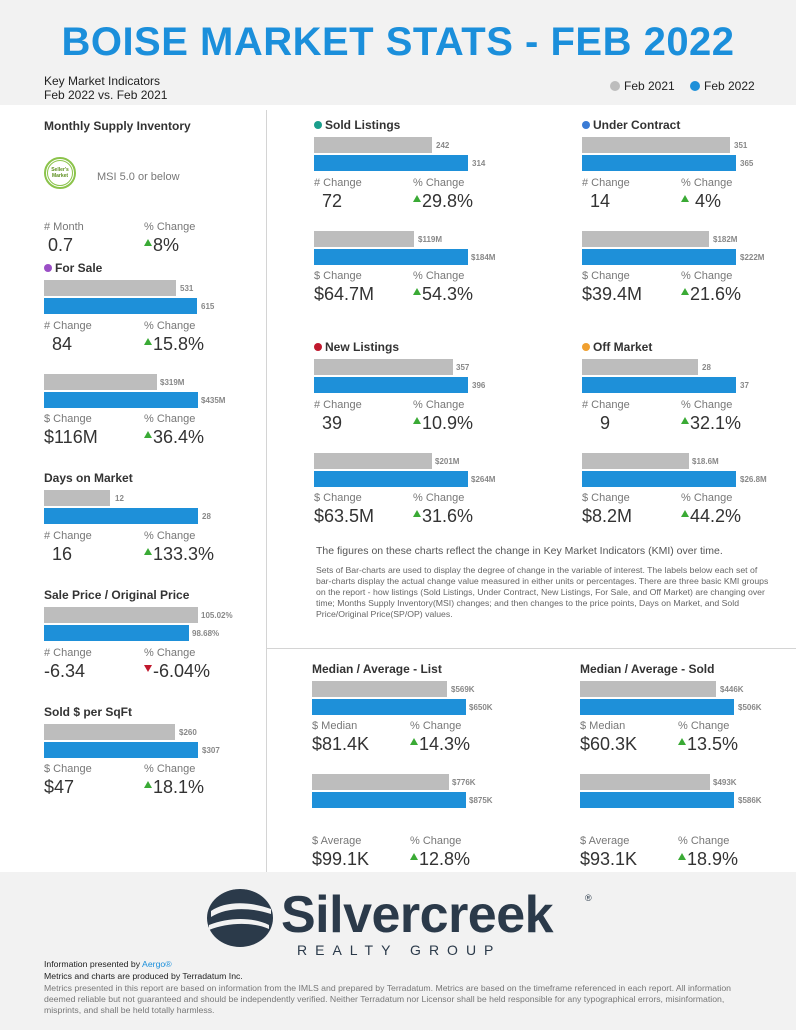 This screenshot has width=796, height=1030. Describe the element at coordinates (659, 163) in the screenshot. I see `under-contract-count-bar-curr` at that location.